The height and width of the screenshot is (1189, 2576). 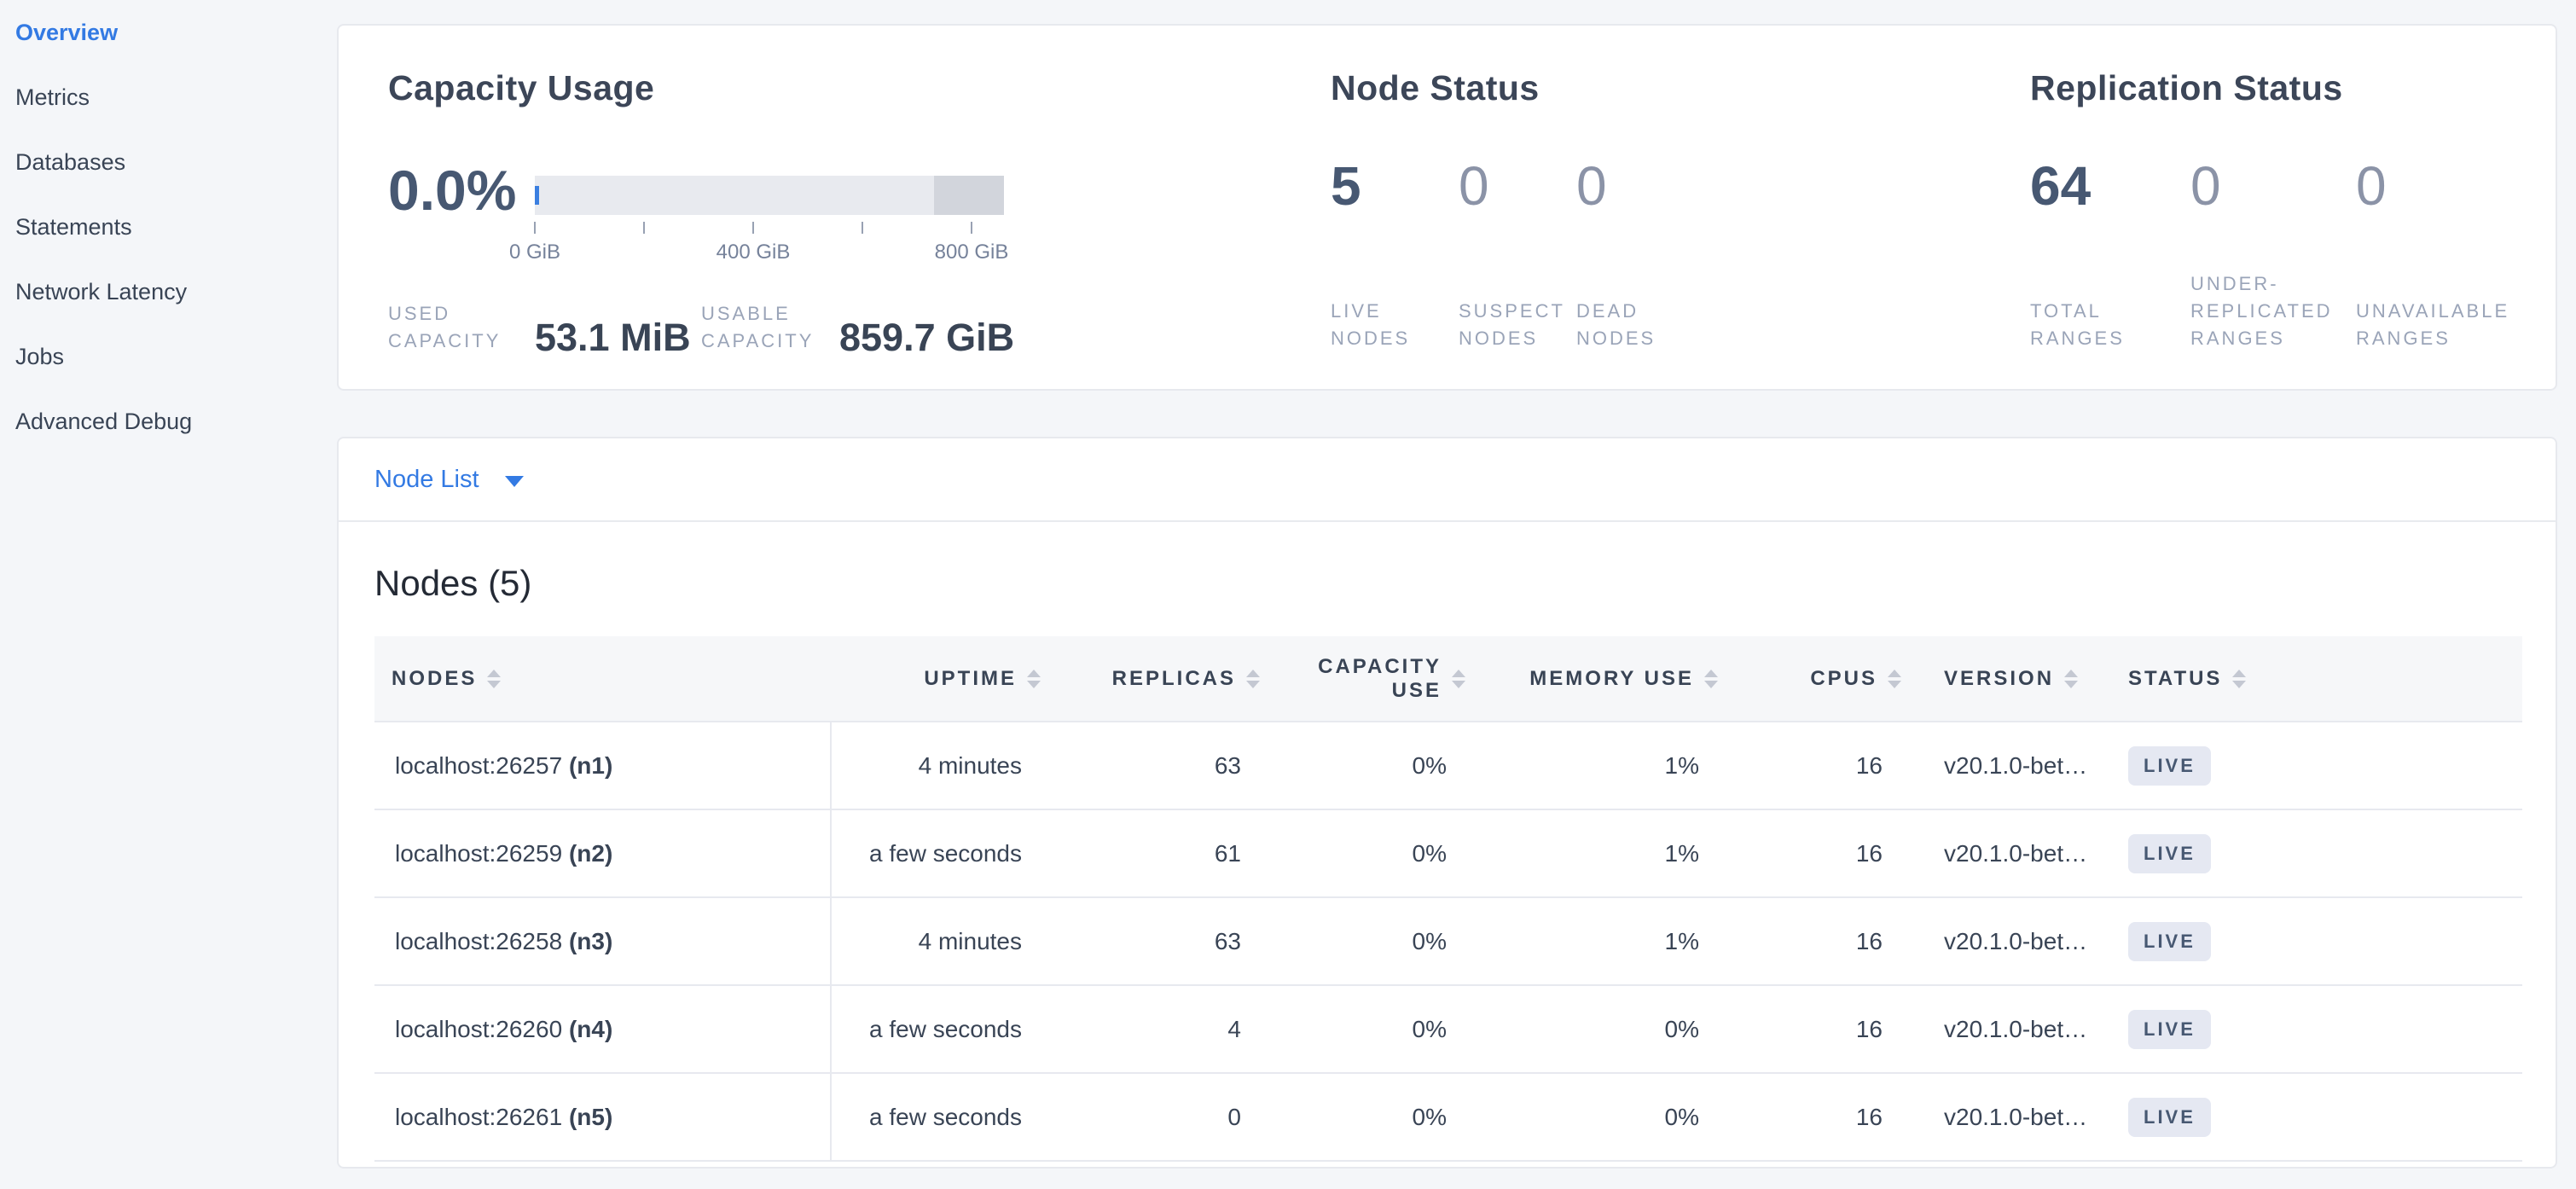 I want to click on used-capacity-stat: USED CAPACITY 53.1 MiB, so click(x=539, y=329).